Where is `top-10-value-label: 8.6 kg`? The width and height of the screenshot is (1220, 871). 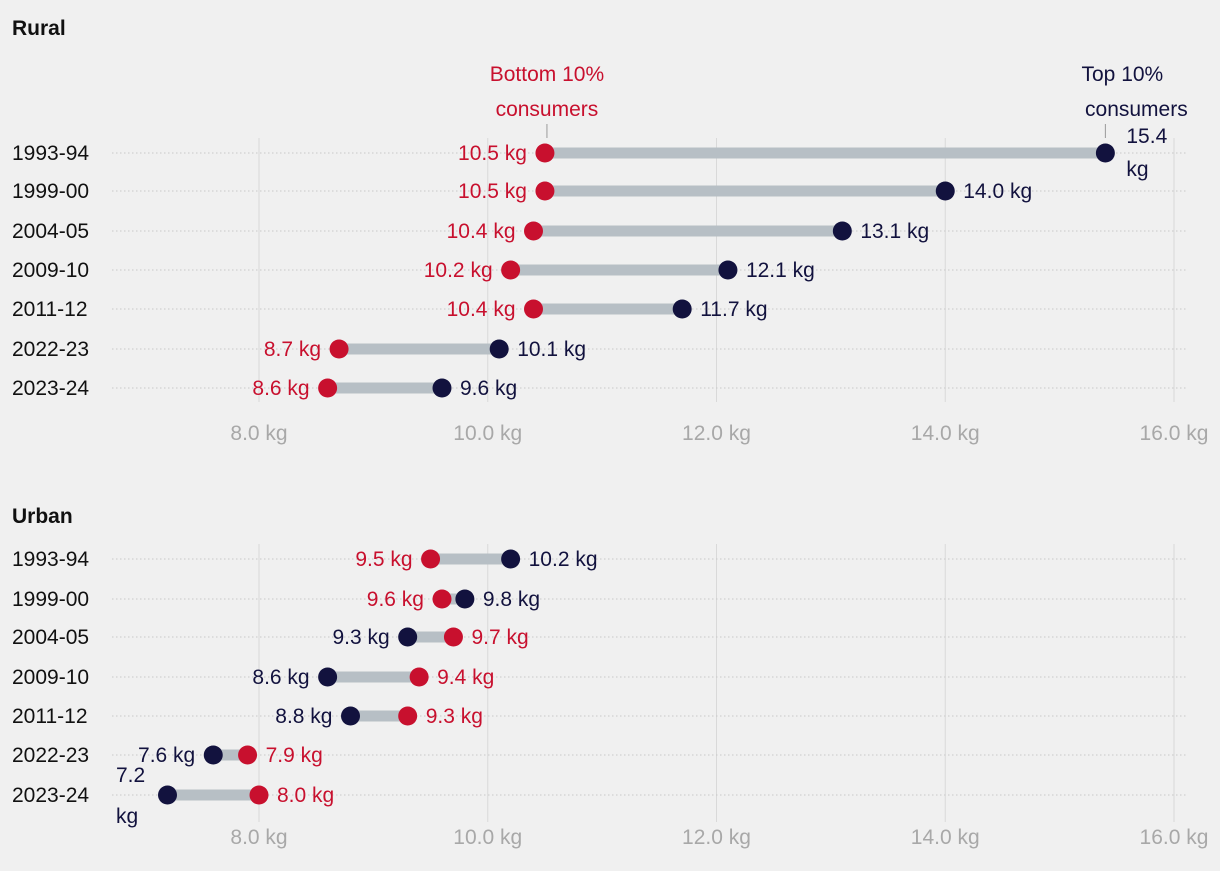 top-10-value-label: 8.6 kg is located at coordinates (280, 677).